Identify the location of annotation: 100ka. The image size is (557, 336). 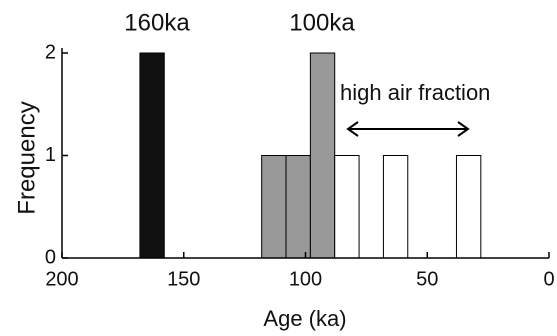
(322, 22).